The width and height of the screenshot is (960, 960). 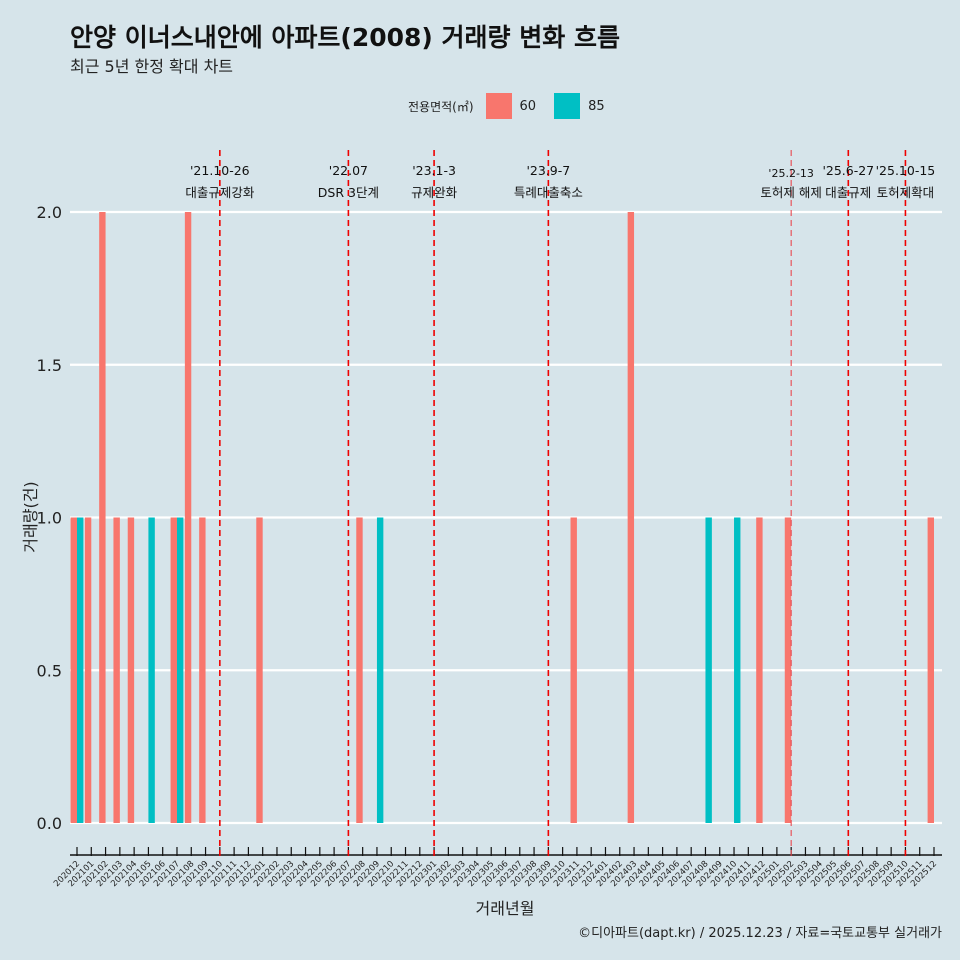 I want to click on x-axis-title: 거래년월, so click(x=505, y=908).